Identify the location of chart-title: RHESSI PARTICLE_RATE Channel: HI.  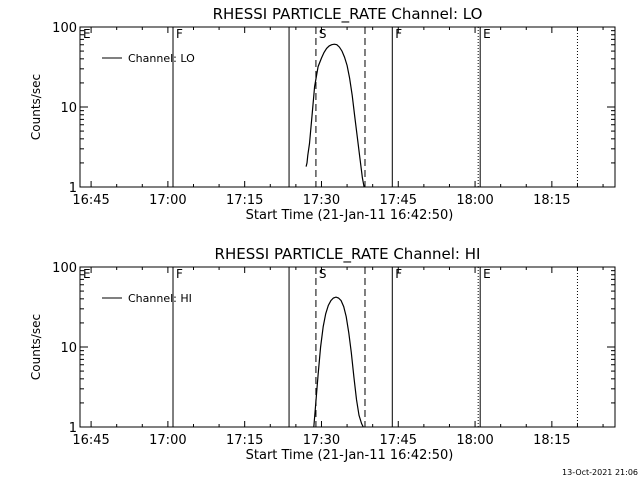
(348, 254).